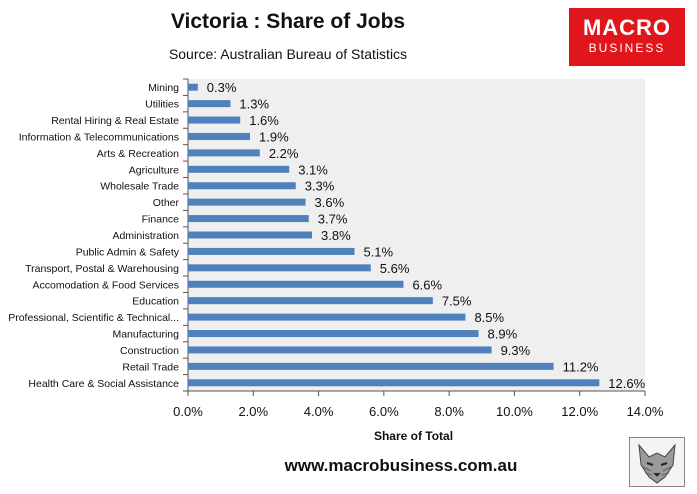 This screenshot has height=494, width=697. Describe the element at coordinates (581, 366) in the screenshot. I see `data-label: 11.2%` at that location.